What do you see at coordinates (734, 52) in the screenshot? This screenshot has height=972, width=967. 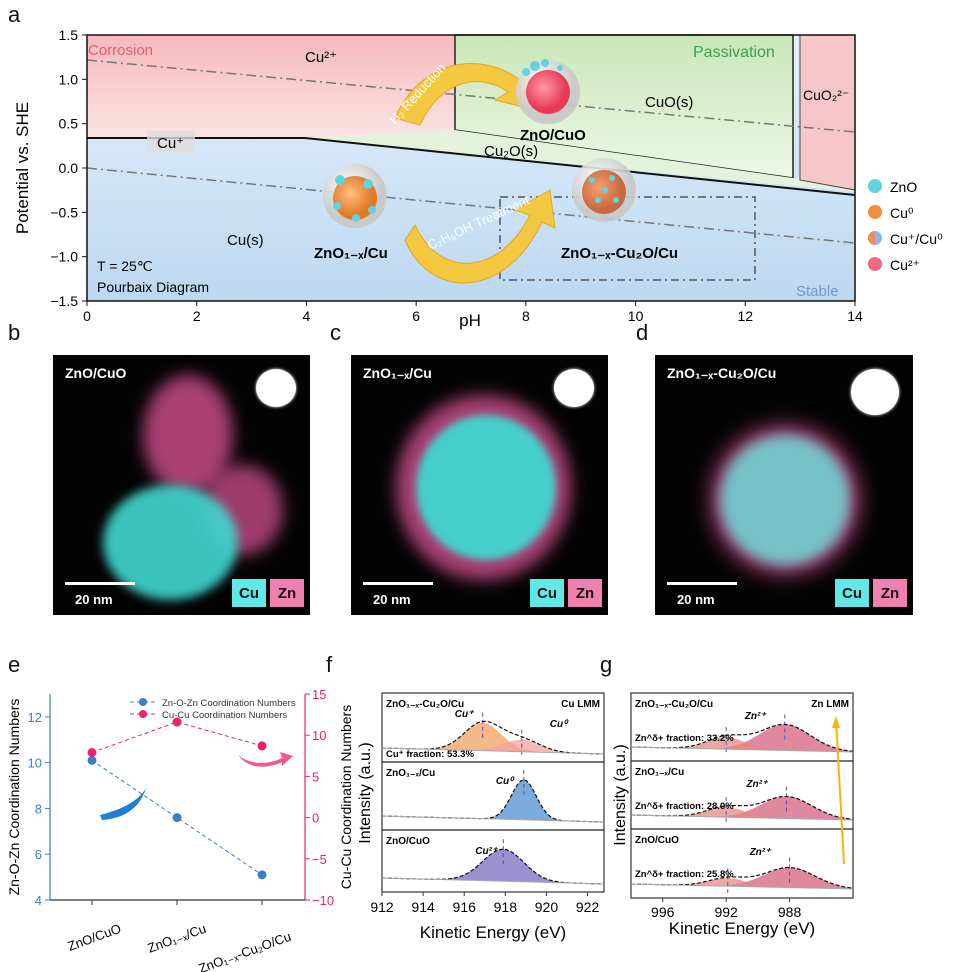 I see `passivation-label: Passivation` at bounding box center [734, 52].